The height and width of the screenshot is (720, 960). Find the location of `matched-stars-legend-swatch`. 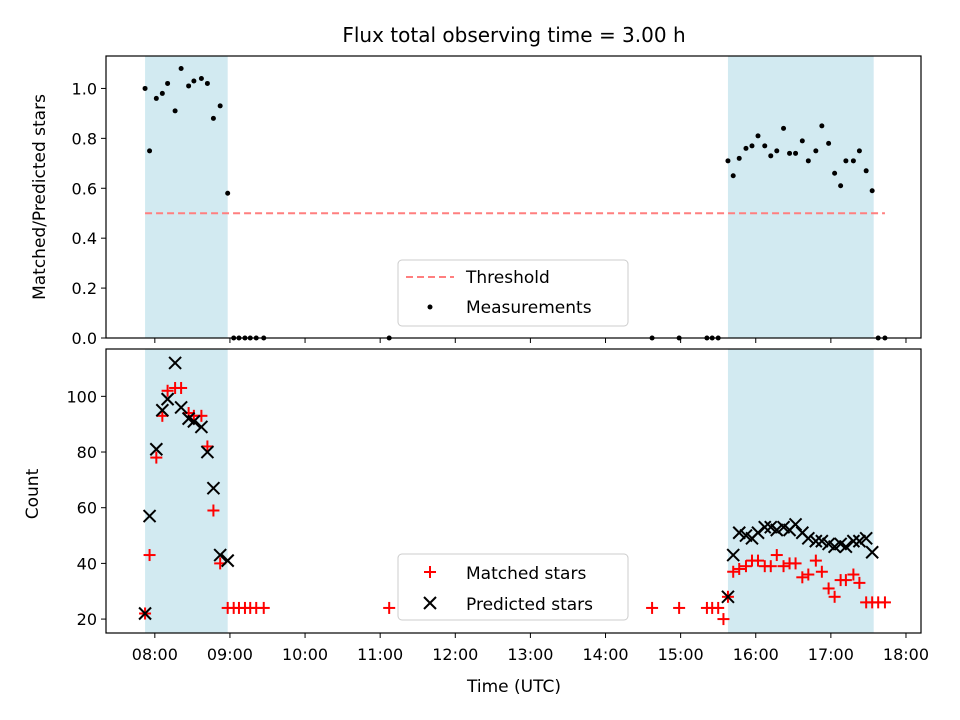

matched-stars-legend-swatch is located at coordinates (430, 572).